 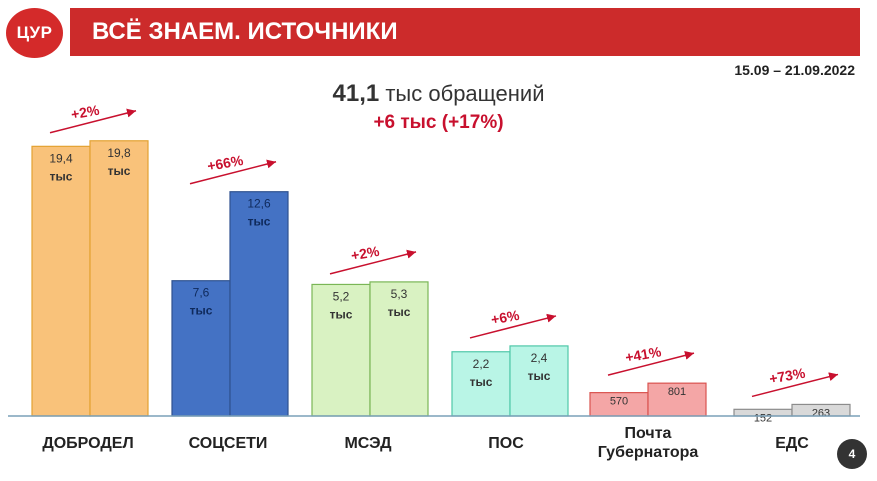 What do you see at coordinates (259, 204) in the screenshot?
I see `bar-label-1-1: 12,6` at bounding box center [259, 204].